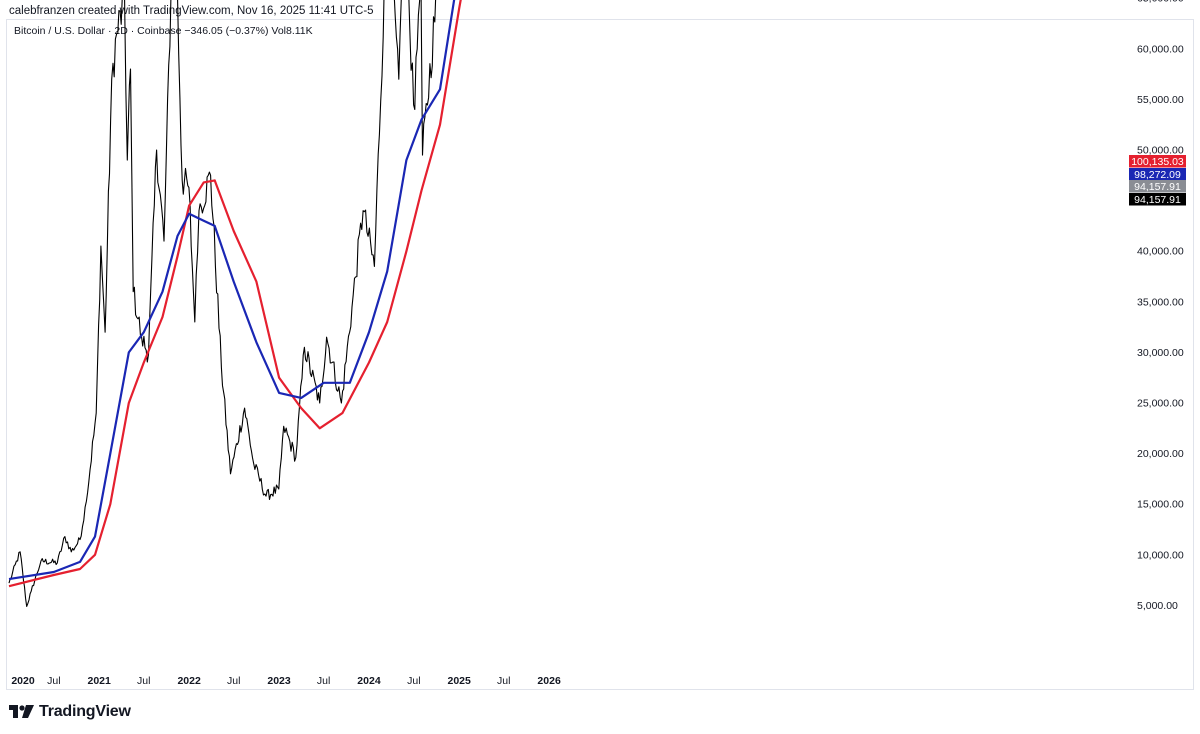 The height and width of the screenshot is (734, 1200). What do you see at coordinates (1160, 404) in the screenshot?
I see `y-tick-label: 25,000.00` at bounding box center [1160, 404].